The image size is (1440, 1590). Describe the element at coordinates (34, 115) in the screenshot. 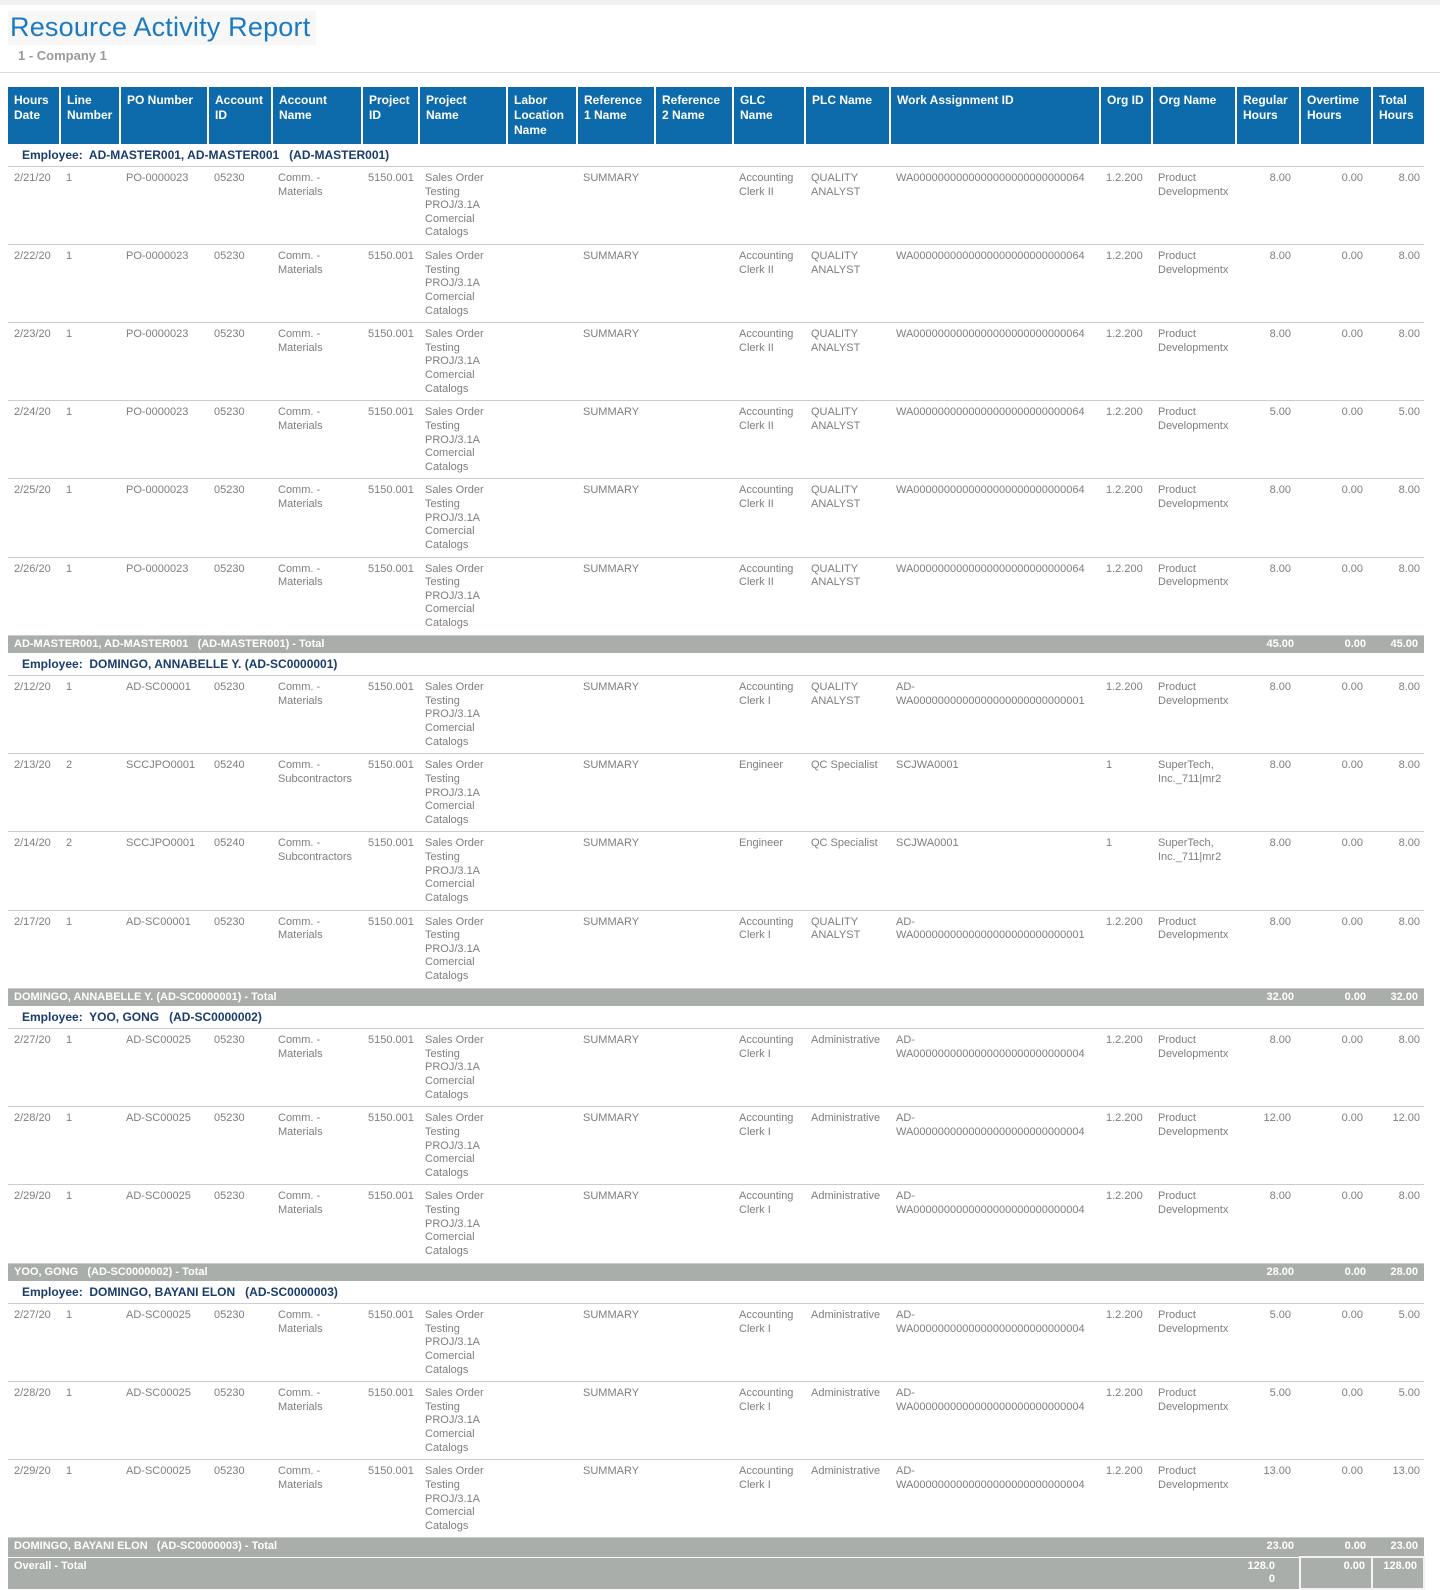

I see `col-header-hours_date: Hours Date` at that location.